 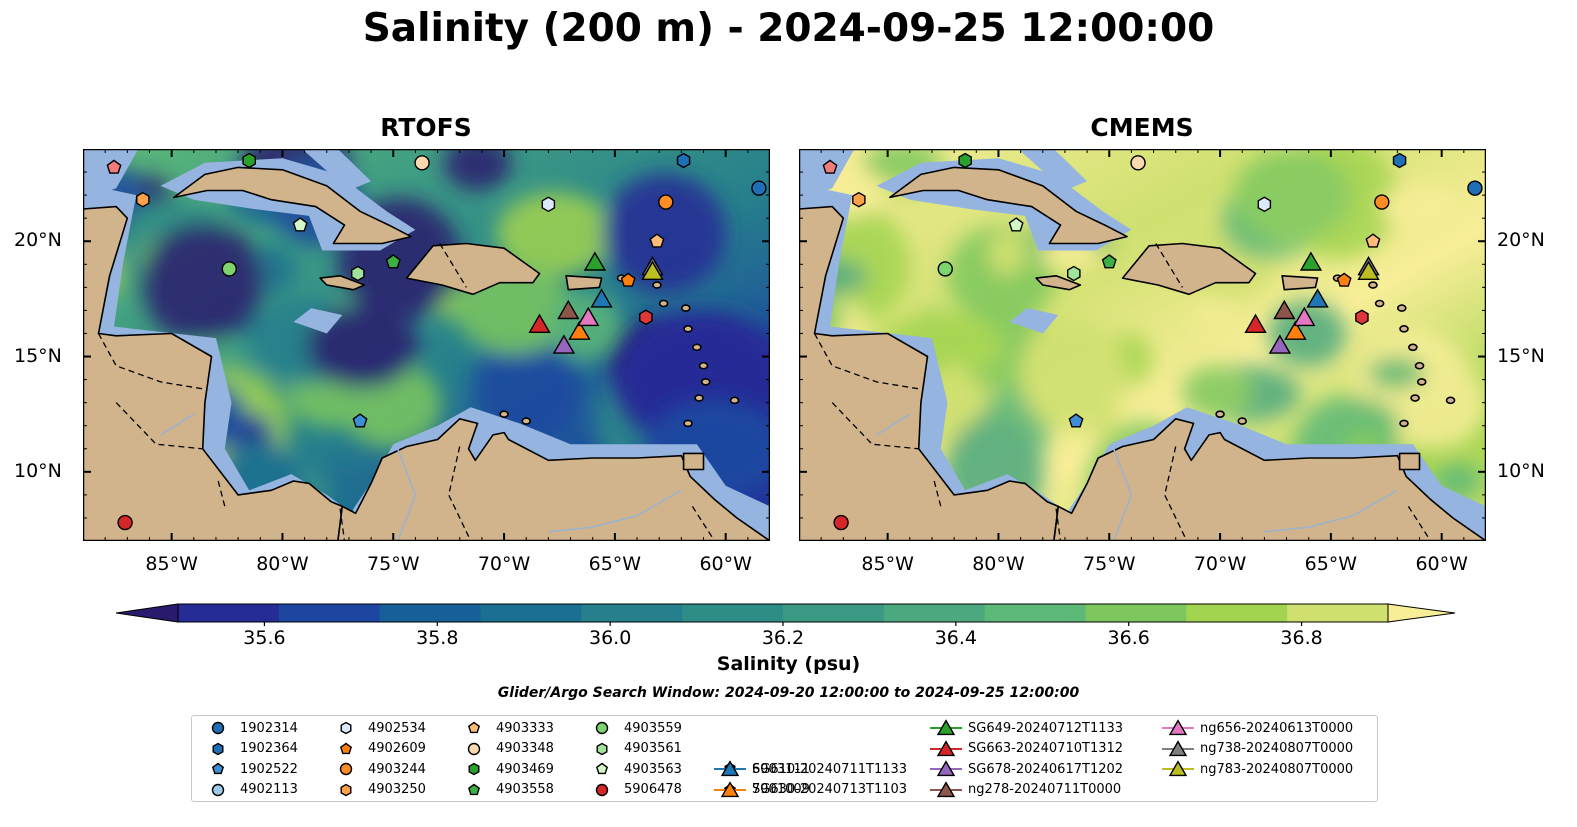 I want to click on lon-label: 60°W, so click(x=725, y=564).